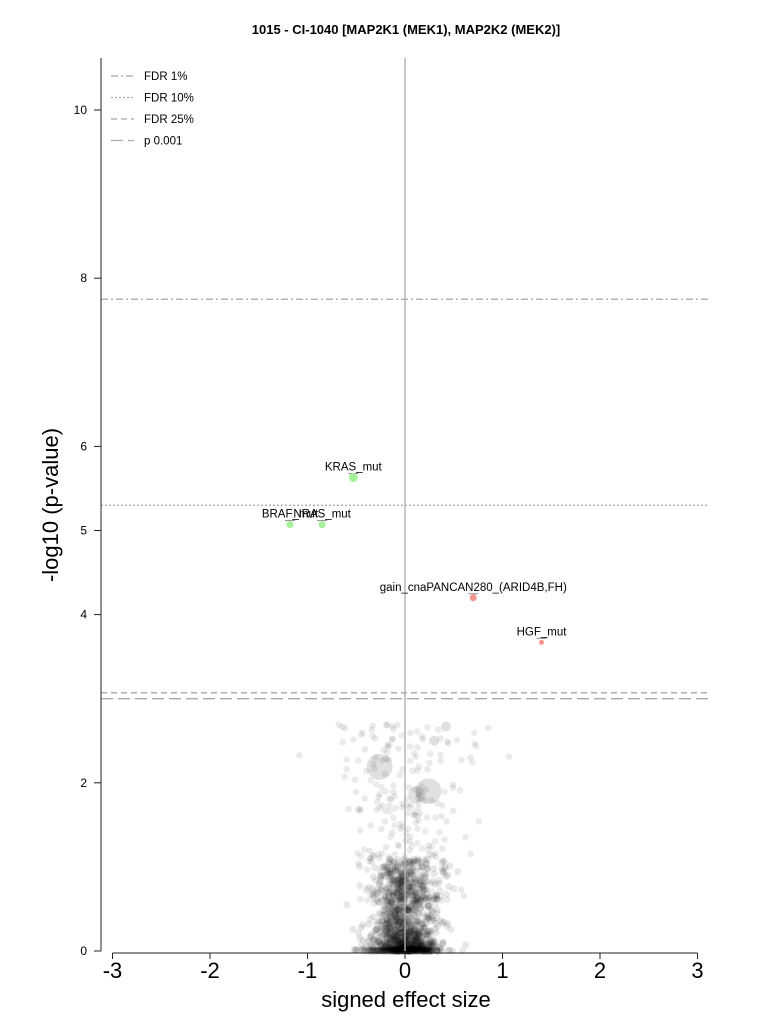 The image size is (768, 1024). I want to click on point-label: gain_cnaPANCAN280_(ARID4B,FH), so click(473, 588).